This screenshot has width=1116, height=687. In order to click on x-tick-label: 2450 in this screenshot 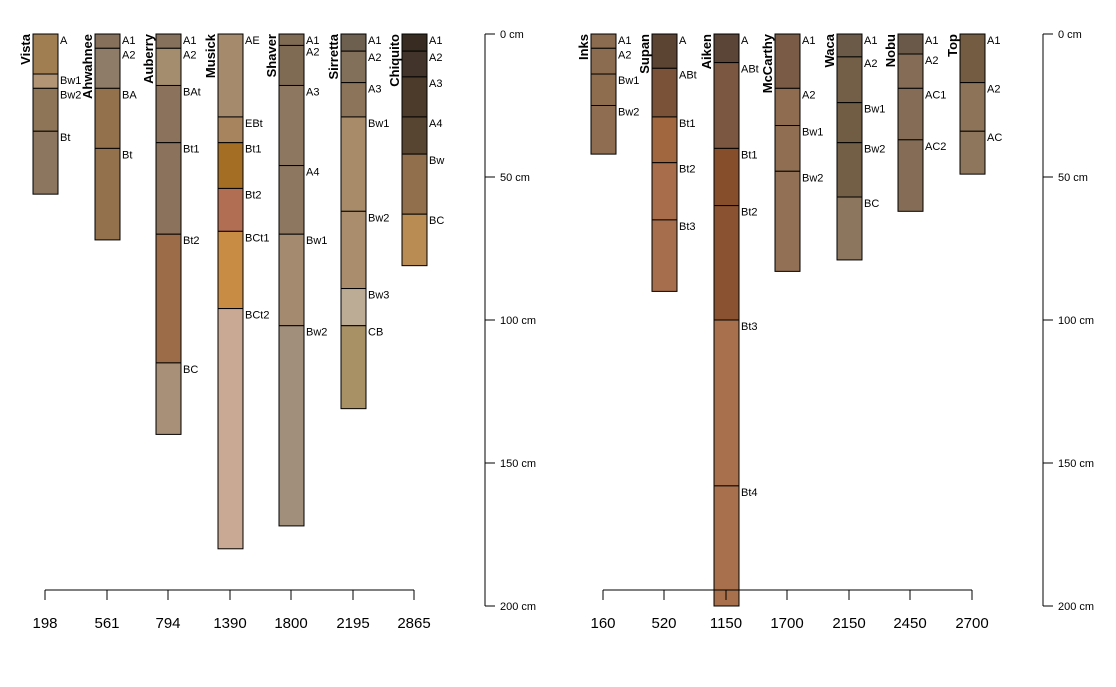, I will do `click(909, 623)`.